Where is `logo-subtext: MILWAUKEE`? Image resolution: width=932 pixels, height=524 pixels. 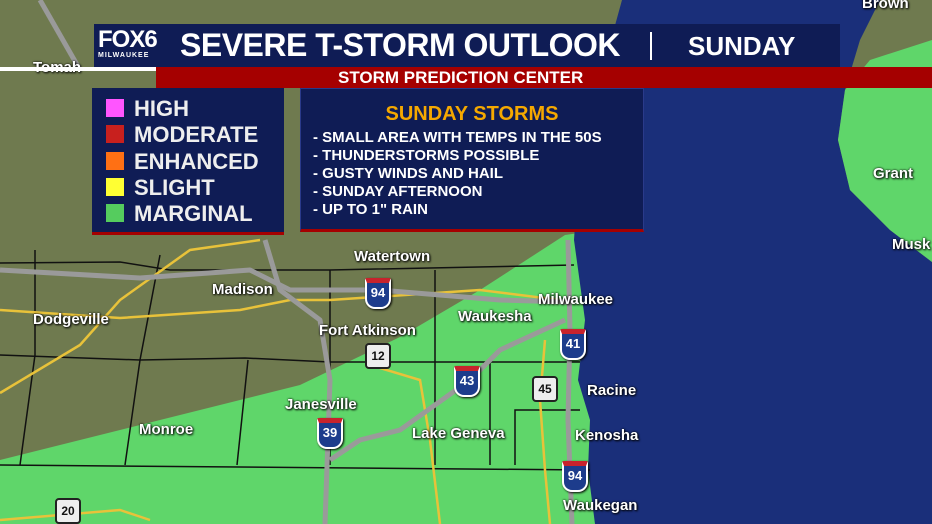
logo-subtext: MILWAUKEE is located at coordinates (124, 55).